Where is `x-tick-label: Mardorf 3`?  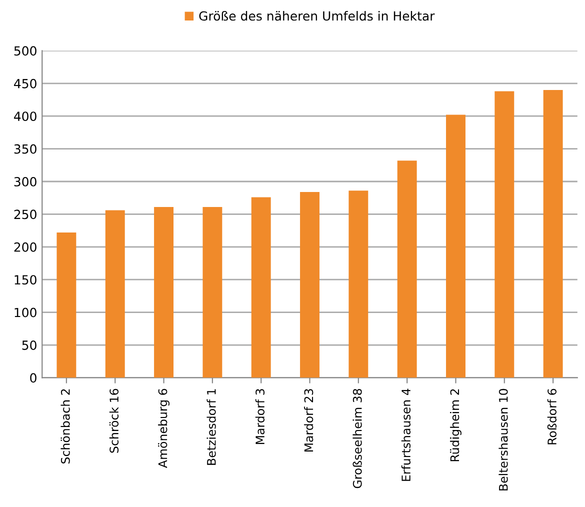 x-tick-label: Mardorf 3 is located at coordinates (260, 416).